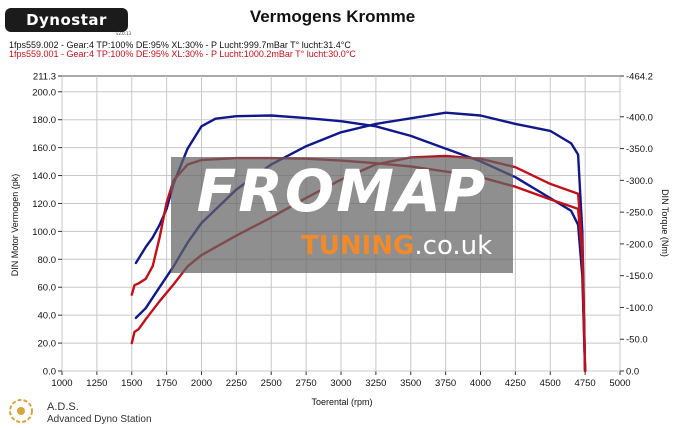 The width and height of the screenshot is (685, 428). What do you see at coordinates (410, 383) in the screenshot?
I see `x-tick-label: 3500` at bounding box center [410, 383].